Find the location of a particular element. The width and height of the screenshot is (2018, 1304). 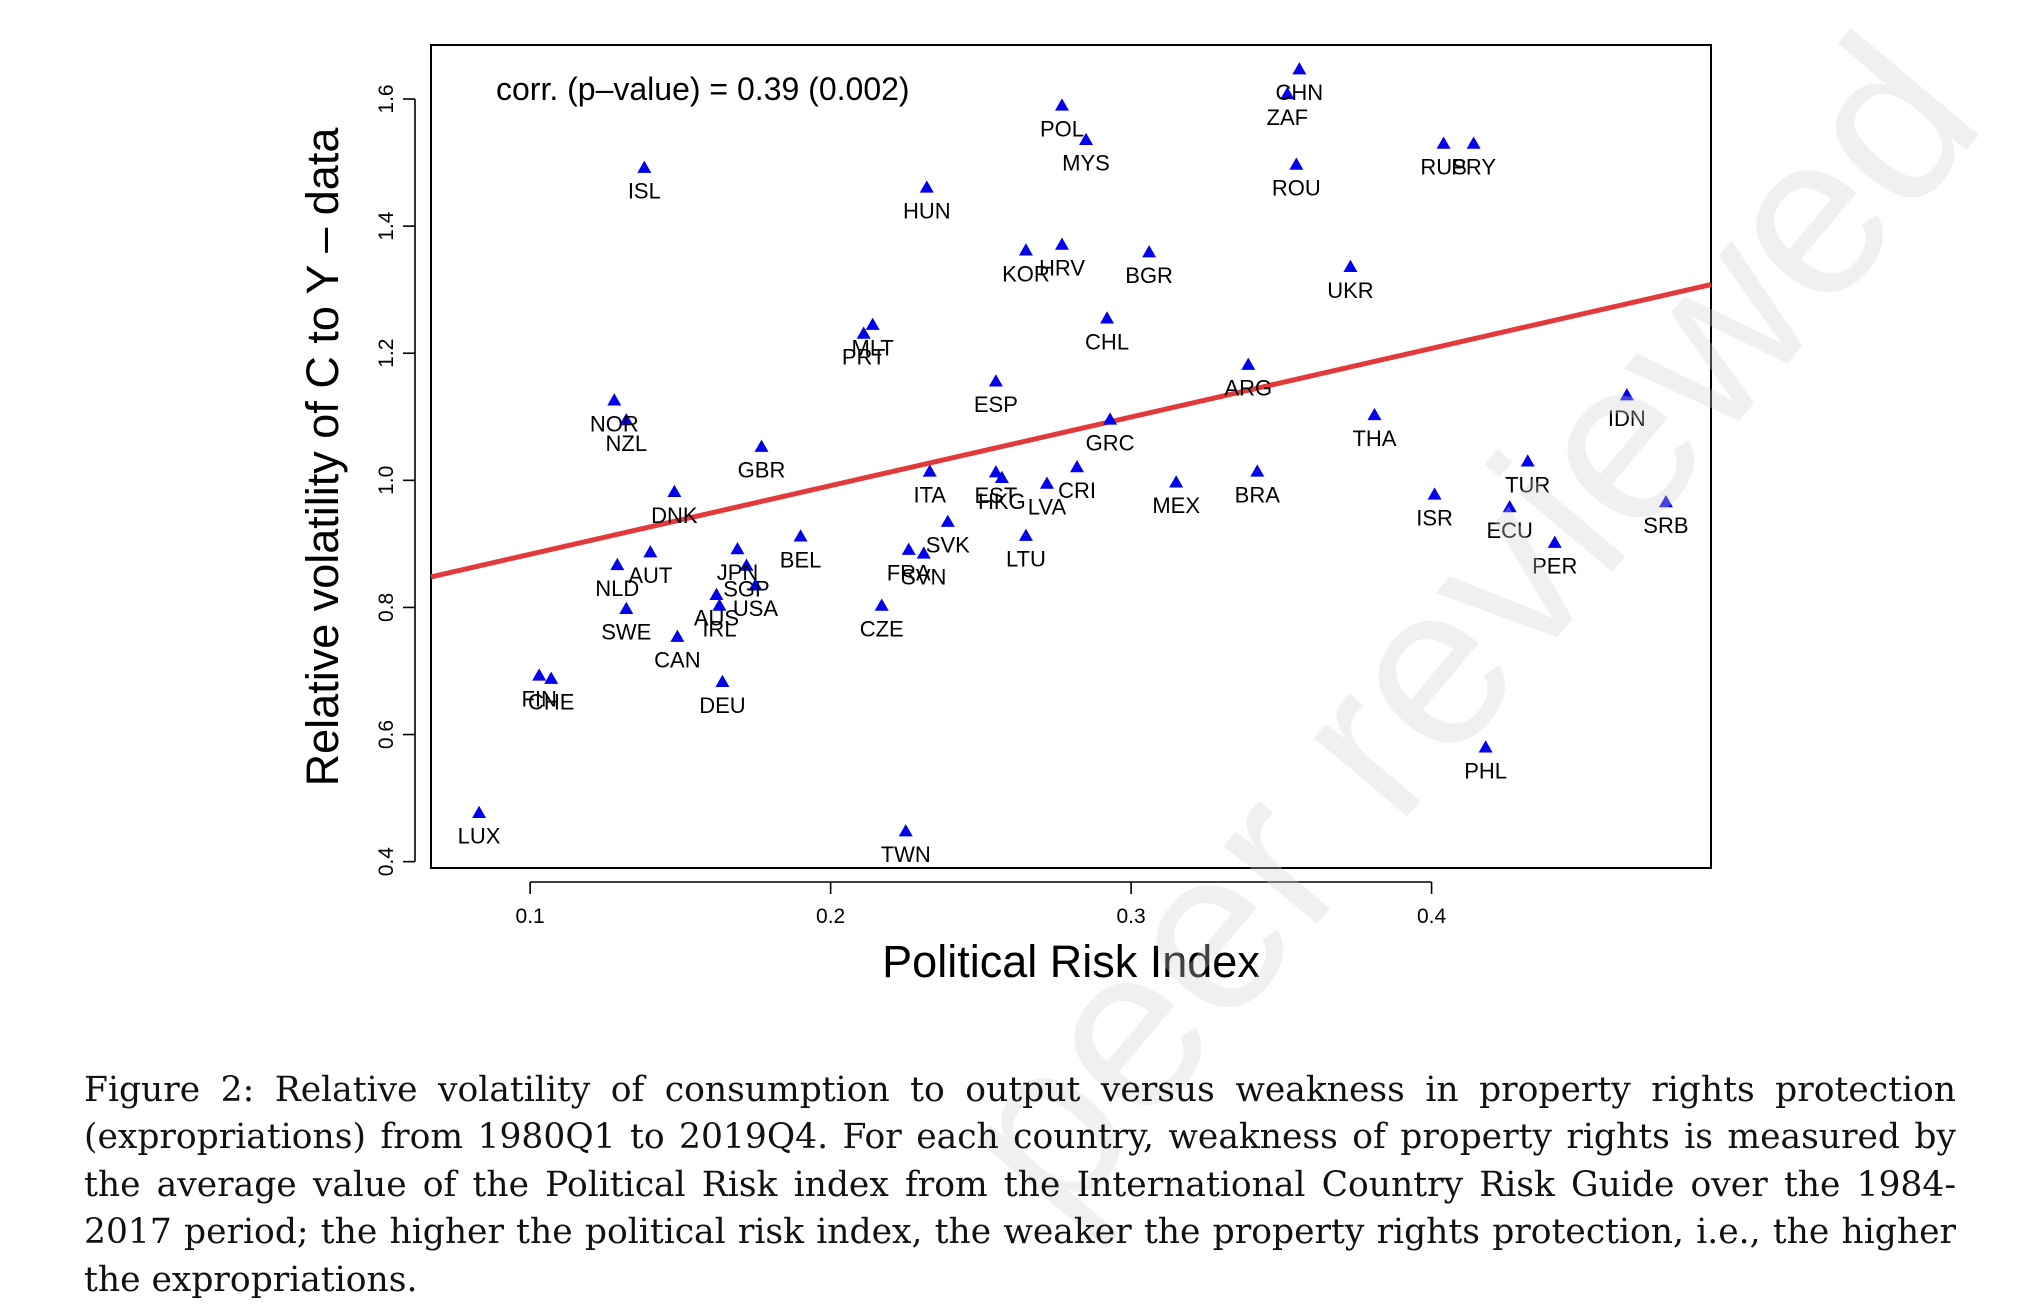

point-label-tha: THA is located at coordinates (1374, 438).